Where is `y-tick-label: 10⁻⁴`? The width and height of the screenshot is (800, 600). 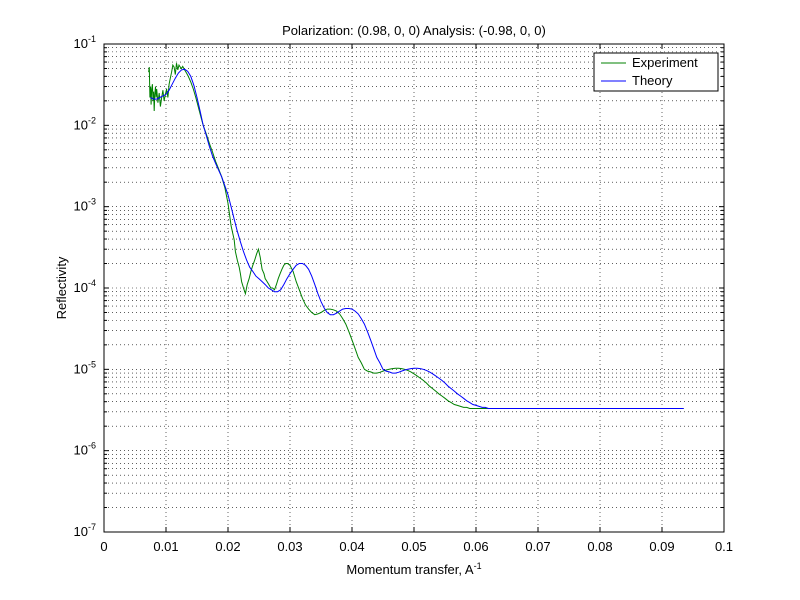 y-tick-label: 10⁻⁴ is located at coordinates (85, 286).